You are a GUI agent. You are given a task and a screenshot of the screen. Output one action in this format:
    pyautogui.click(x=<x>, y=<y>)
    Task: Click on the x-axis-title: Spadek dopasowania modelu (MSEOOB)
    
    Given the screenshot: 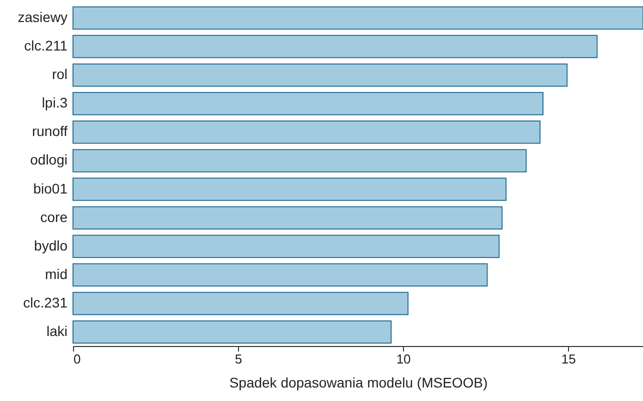 What is the action you would take?
    pyautogui.click(x=358, y=382)
    